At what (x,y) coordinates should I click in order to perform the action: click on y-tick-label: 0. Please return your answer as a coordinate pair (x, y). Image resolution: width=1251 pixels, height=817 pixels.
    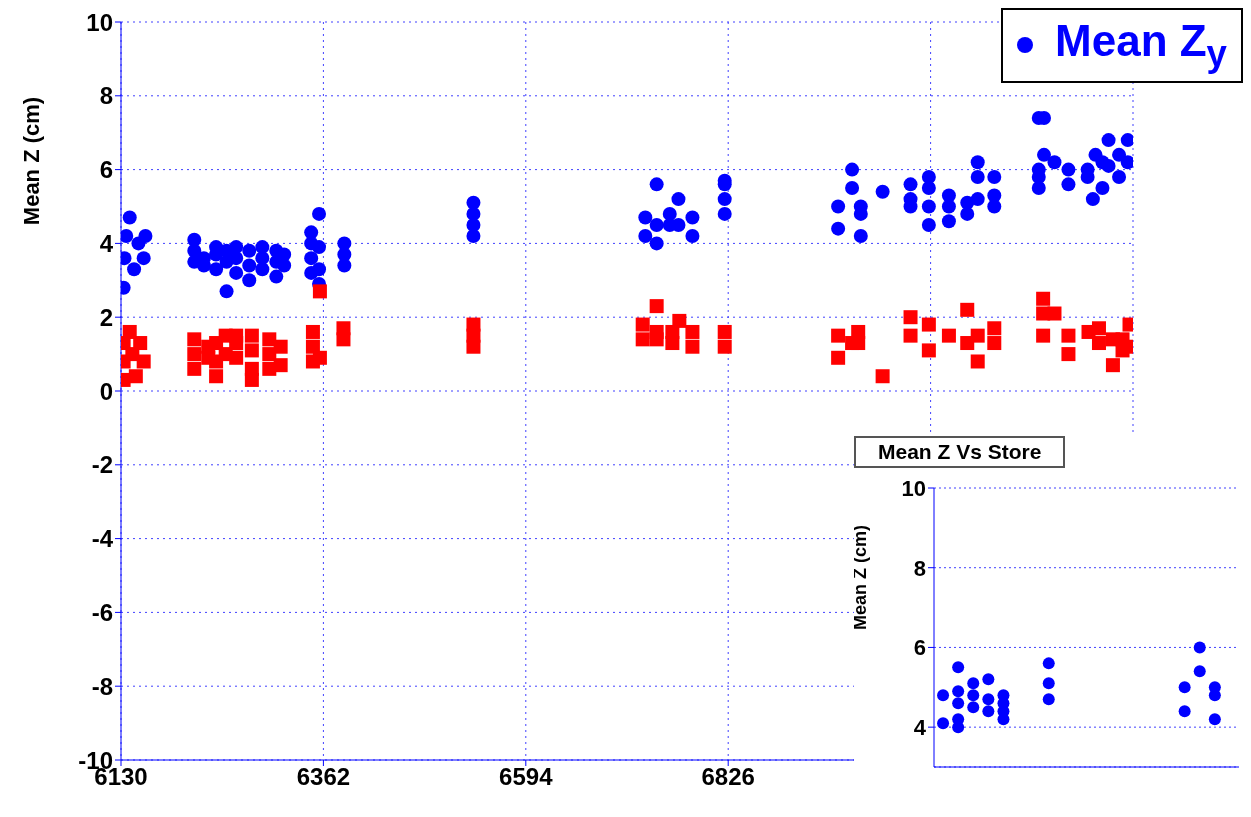
    Looking at the image, I should click on (106, 391).